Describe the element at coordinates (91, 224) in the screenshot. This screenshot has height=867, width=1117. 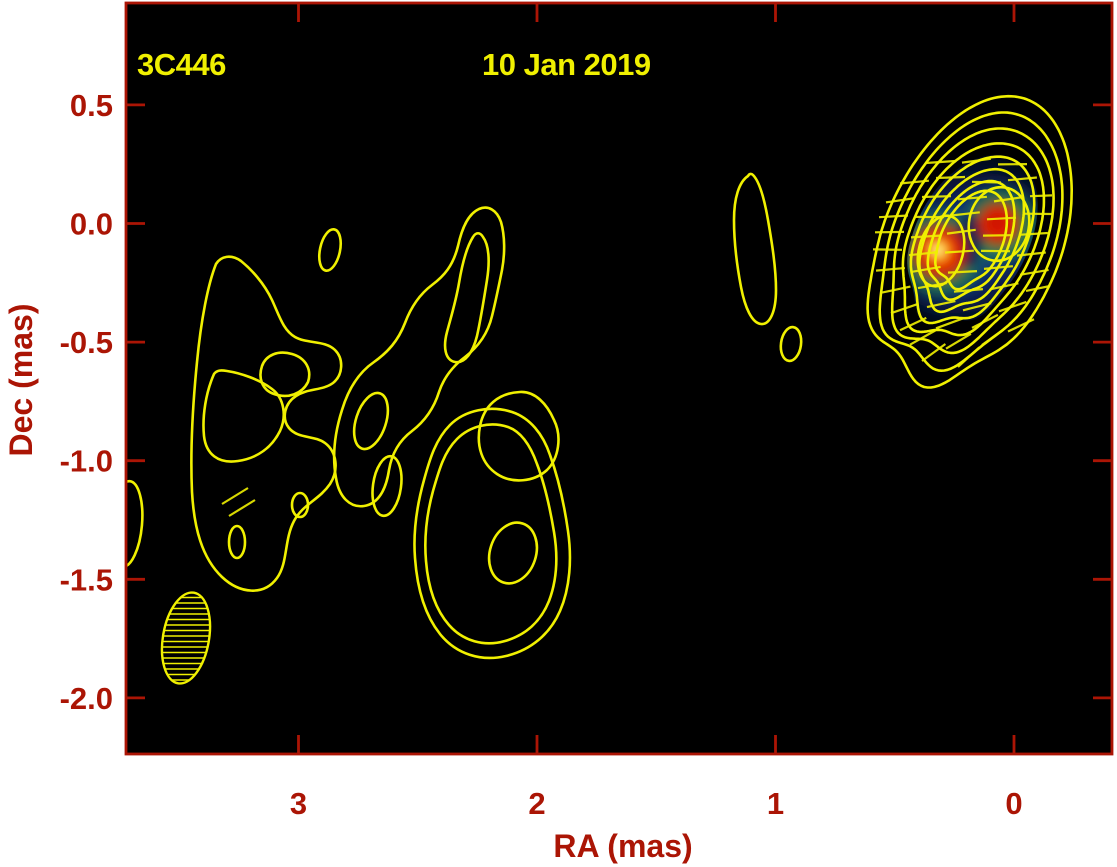
I see `y-tick-label: 0.0` at that location.